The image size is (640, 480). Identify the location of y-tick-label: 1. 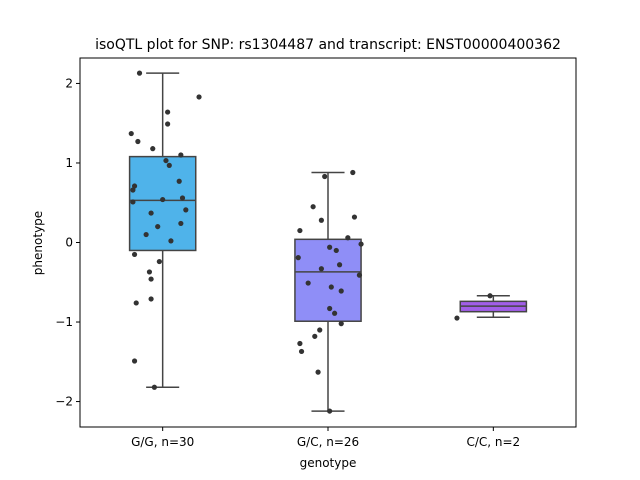
(69, 163).